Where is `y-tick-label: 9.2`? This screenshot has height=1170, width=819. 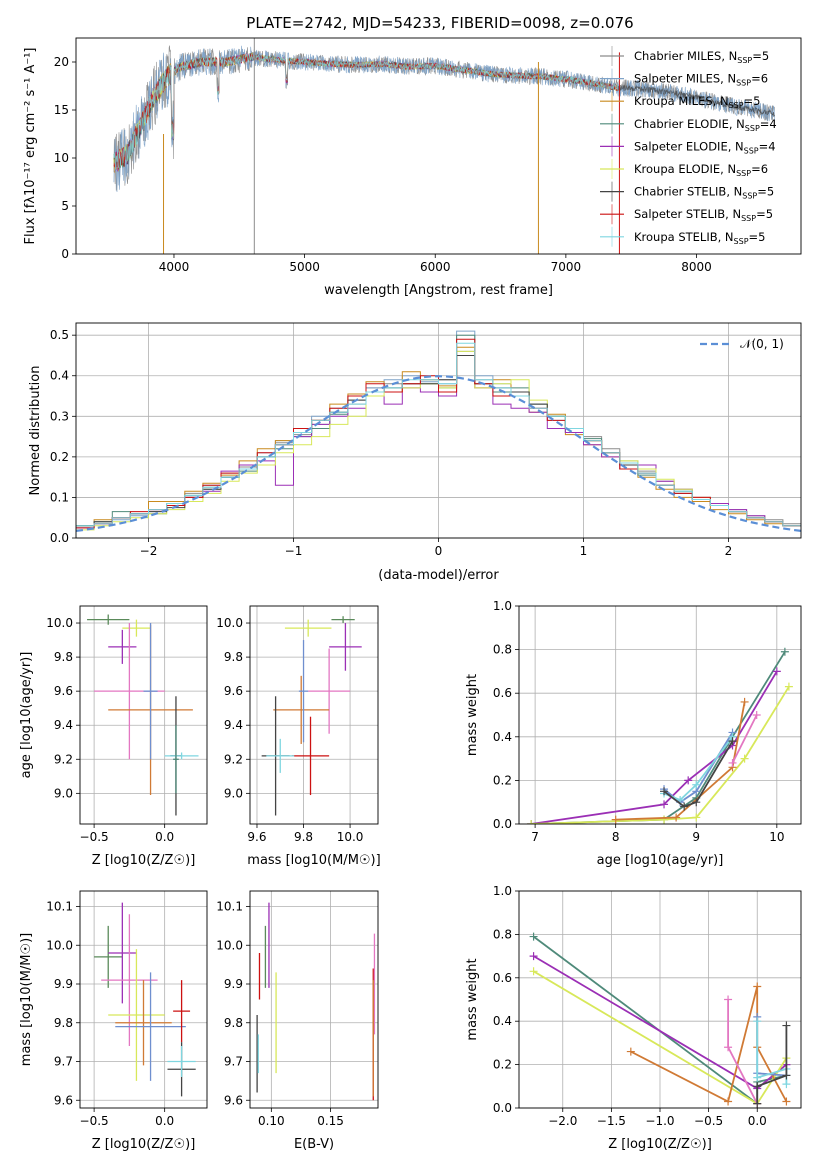
y-tick-label: 9.2 is located at coordinates (63, 759).